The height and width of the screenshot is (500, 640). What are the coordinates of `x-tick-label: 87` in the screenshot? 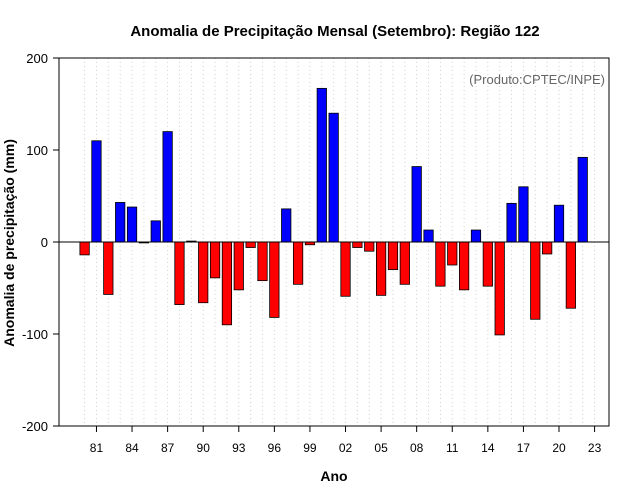 It's located at (168, 448).